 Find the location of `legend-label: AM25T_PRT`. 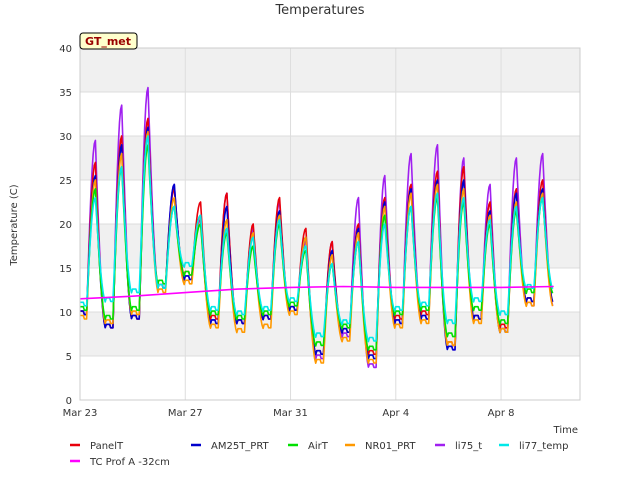

legend-label: AM25T_PRT is located at coordinates (240, 446).